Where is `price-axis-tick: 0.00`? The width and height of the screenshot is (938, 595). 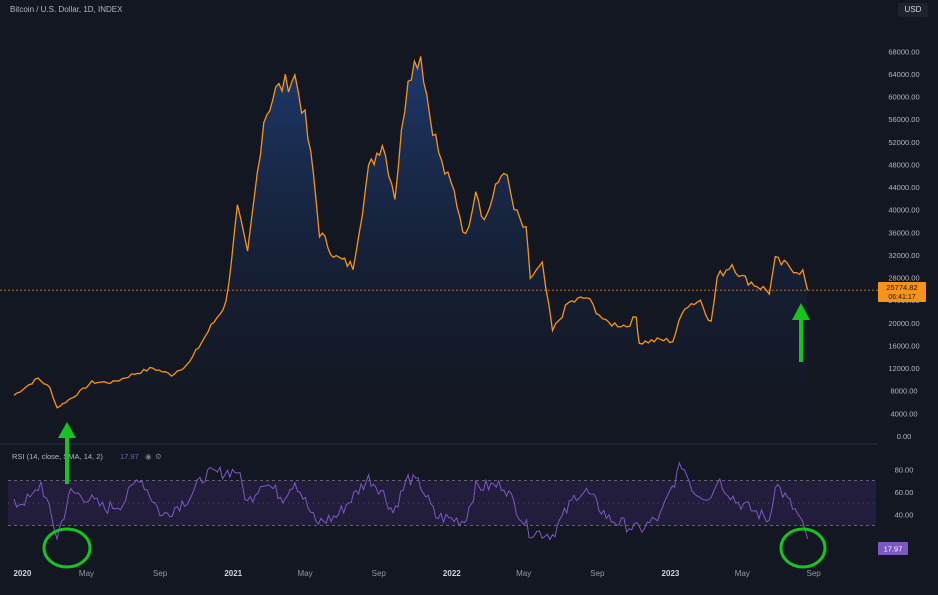 price-axis-tick: 0.00 is located at coordinates (904, 436).